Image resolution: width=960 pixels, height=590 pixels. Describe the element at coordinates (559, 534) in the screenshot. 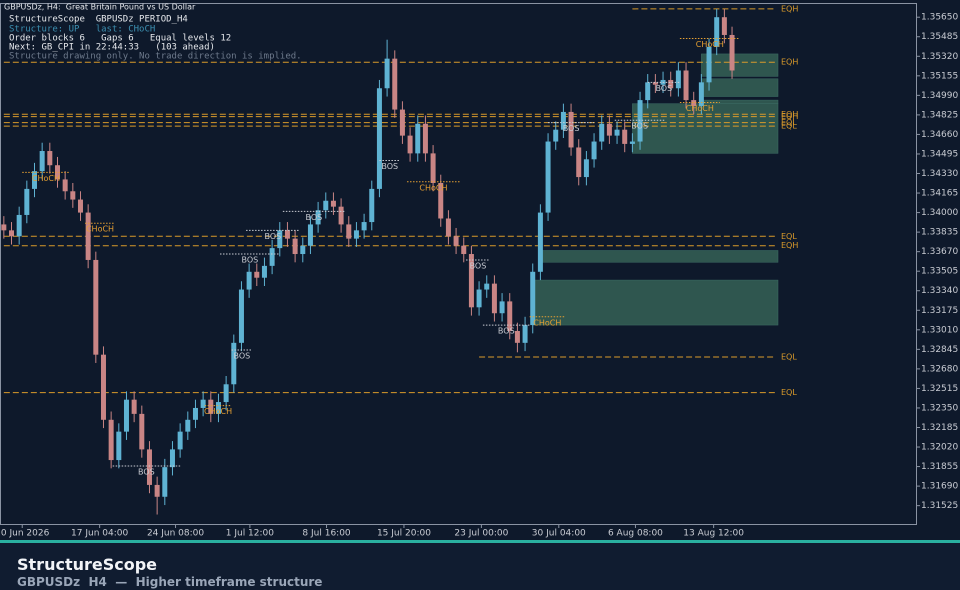

I see `x-tick-label: 30 Jul 04:00` at that location.